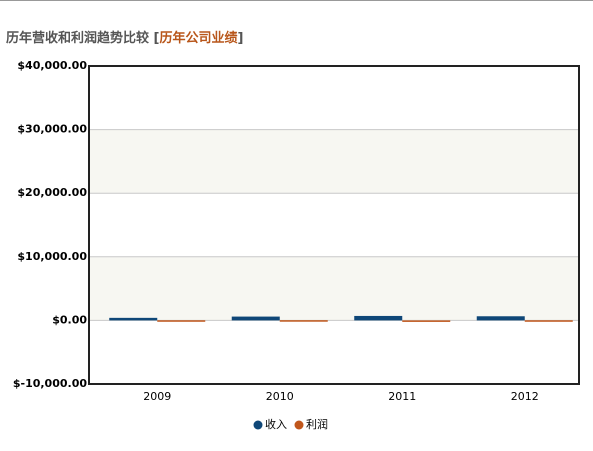 Image resolution: width=593 pixels, height=451 pixels. Describe the element at coordinates (52, 192) in the screenshot. I see `y-tick-label: $20,000.00` at that location.